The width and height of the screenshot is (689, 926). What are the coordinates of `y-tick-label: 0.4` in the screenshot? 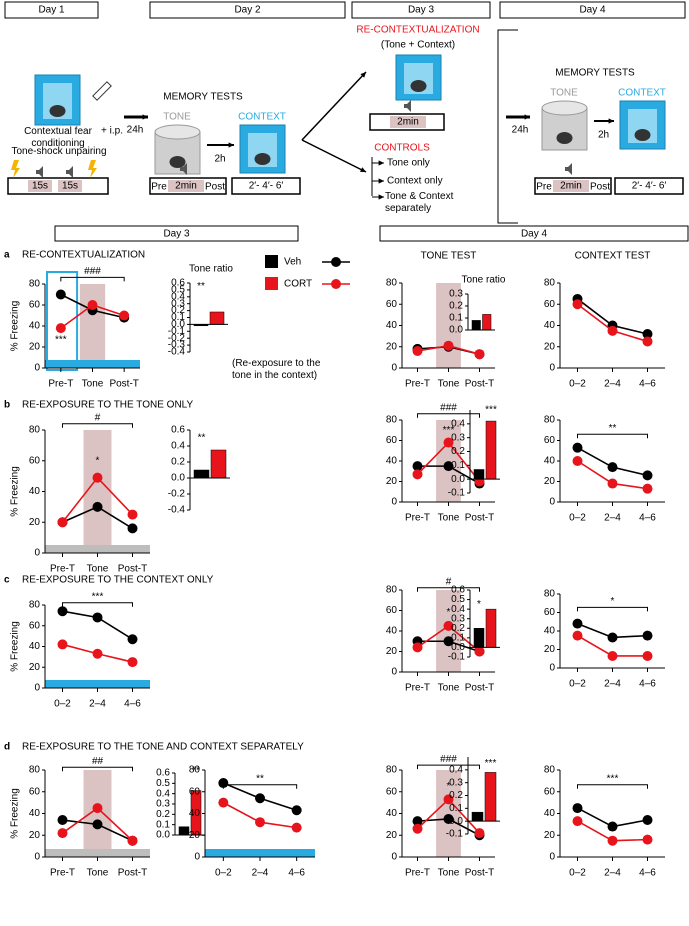 It's located at (458, 423).